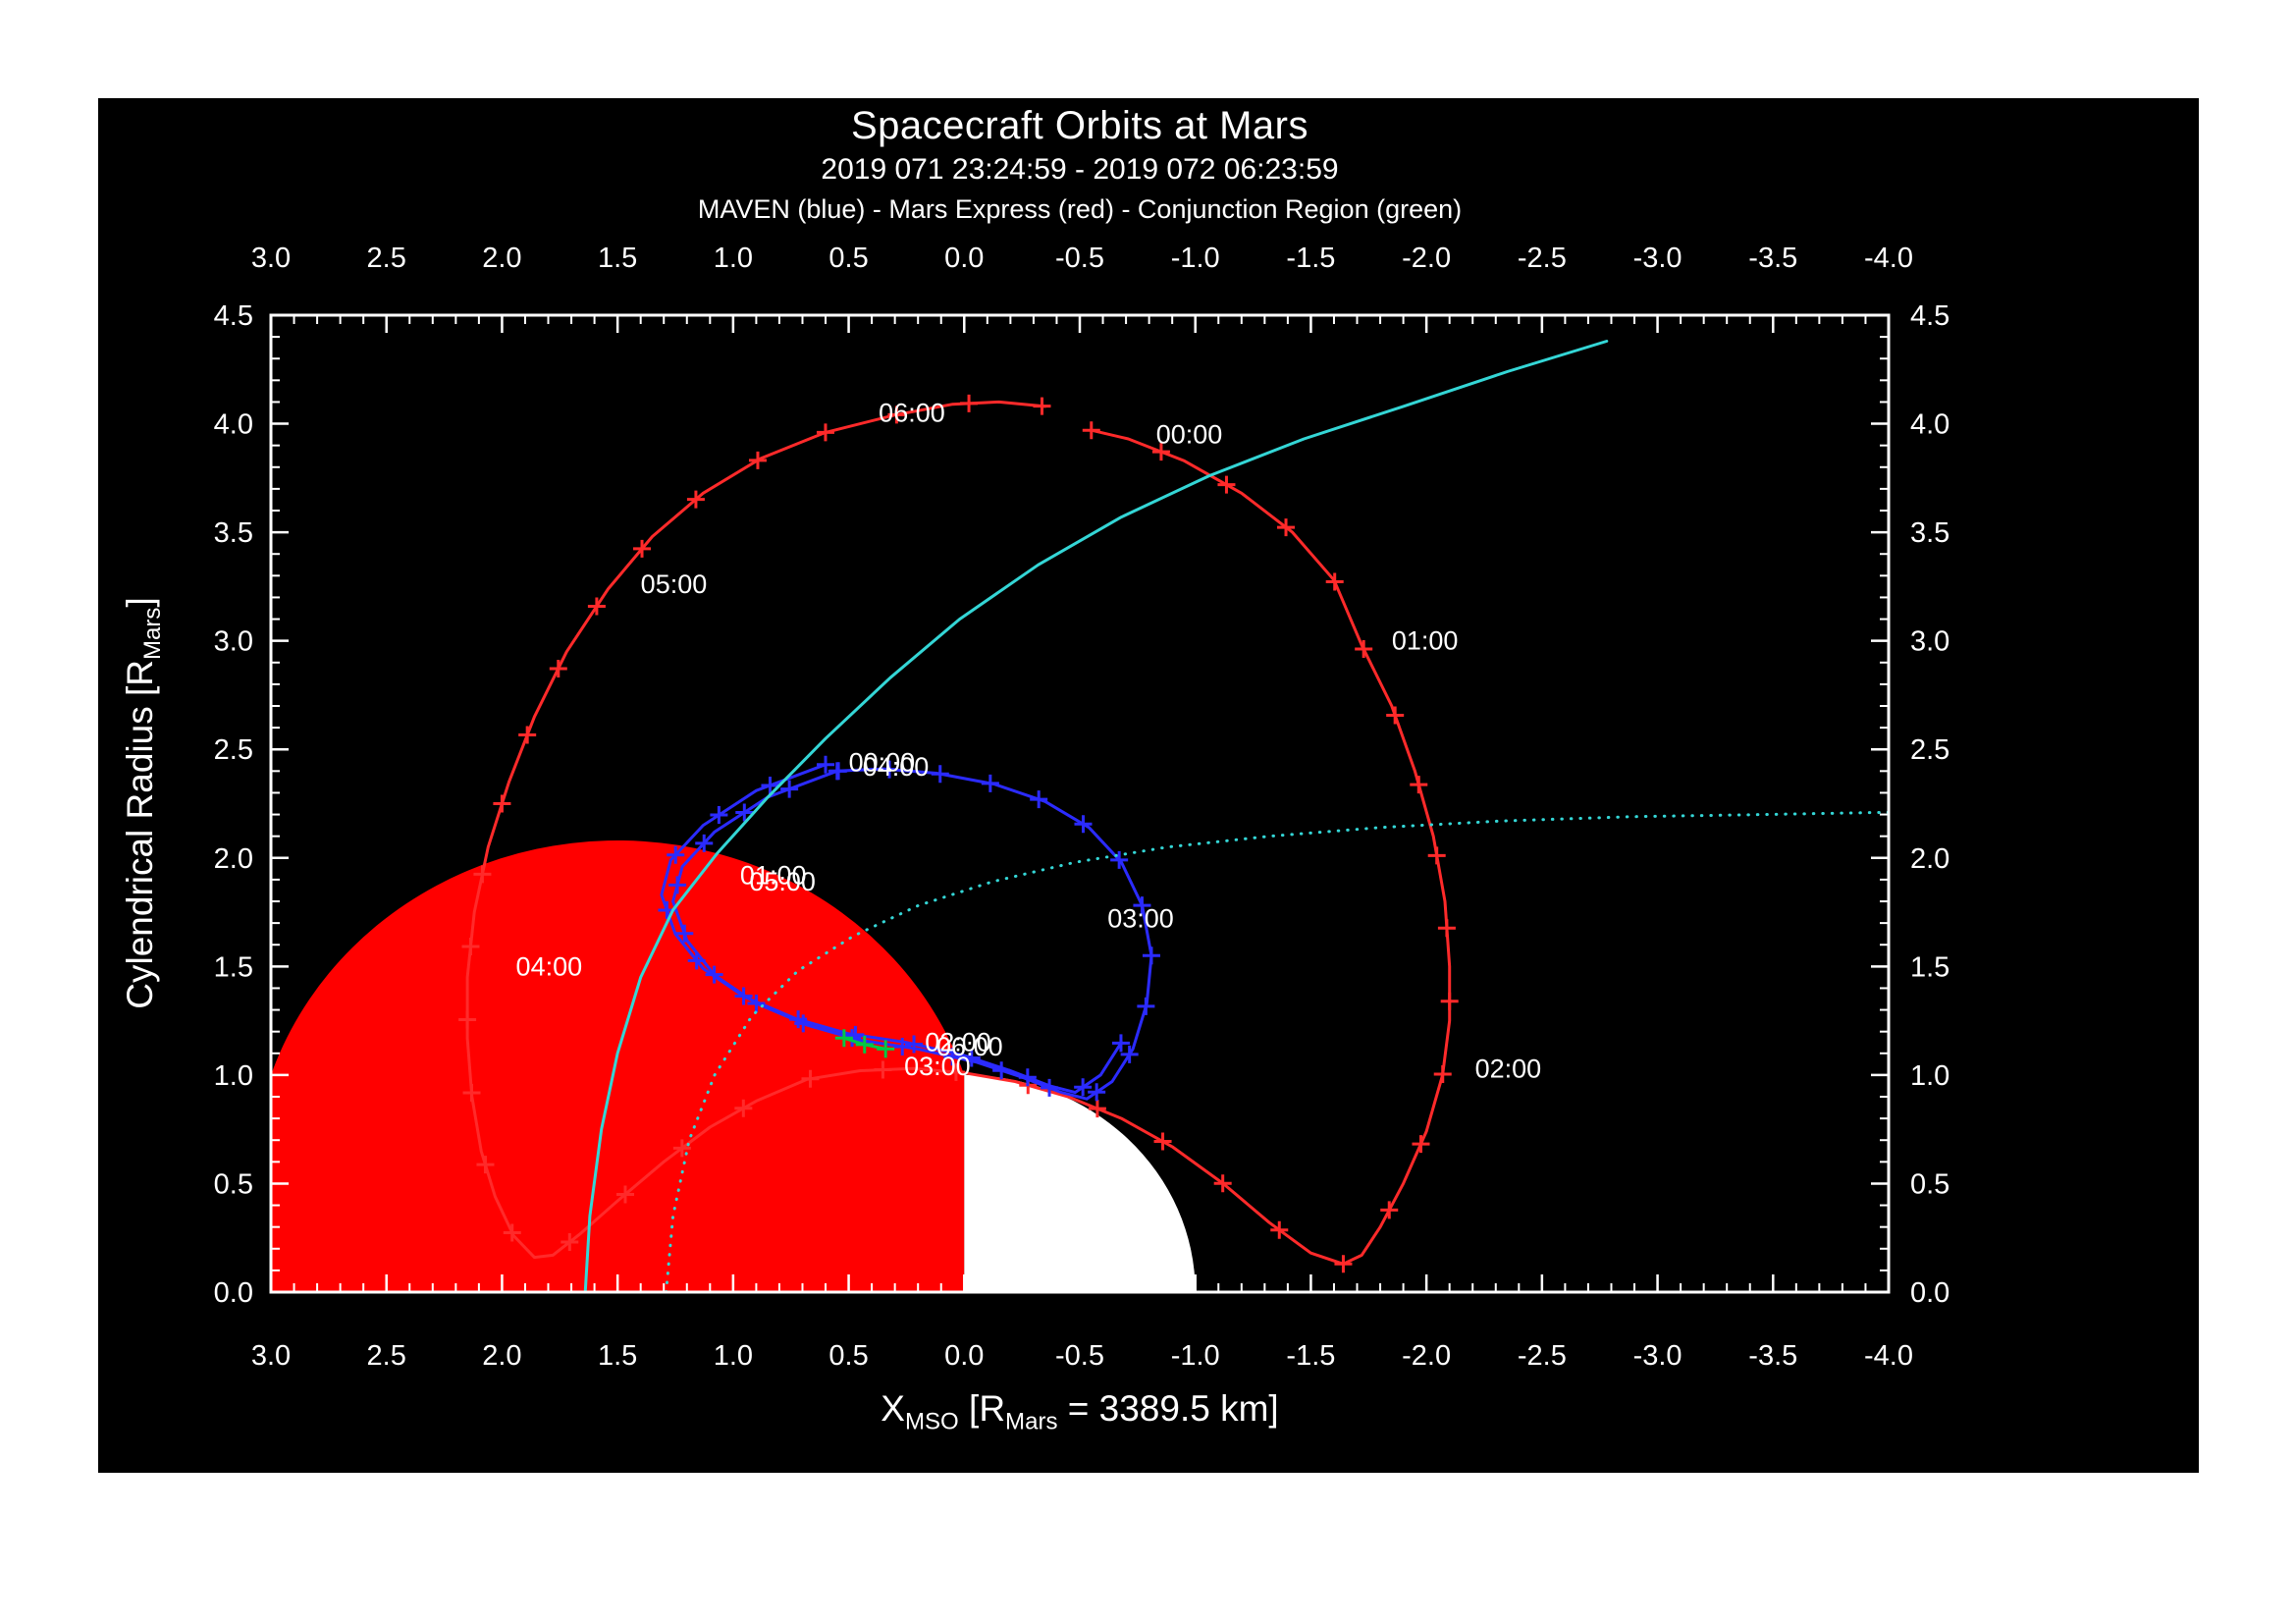  I want to click on time-label-maven: 03:00, so click(1140, 919).